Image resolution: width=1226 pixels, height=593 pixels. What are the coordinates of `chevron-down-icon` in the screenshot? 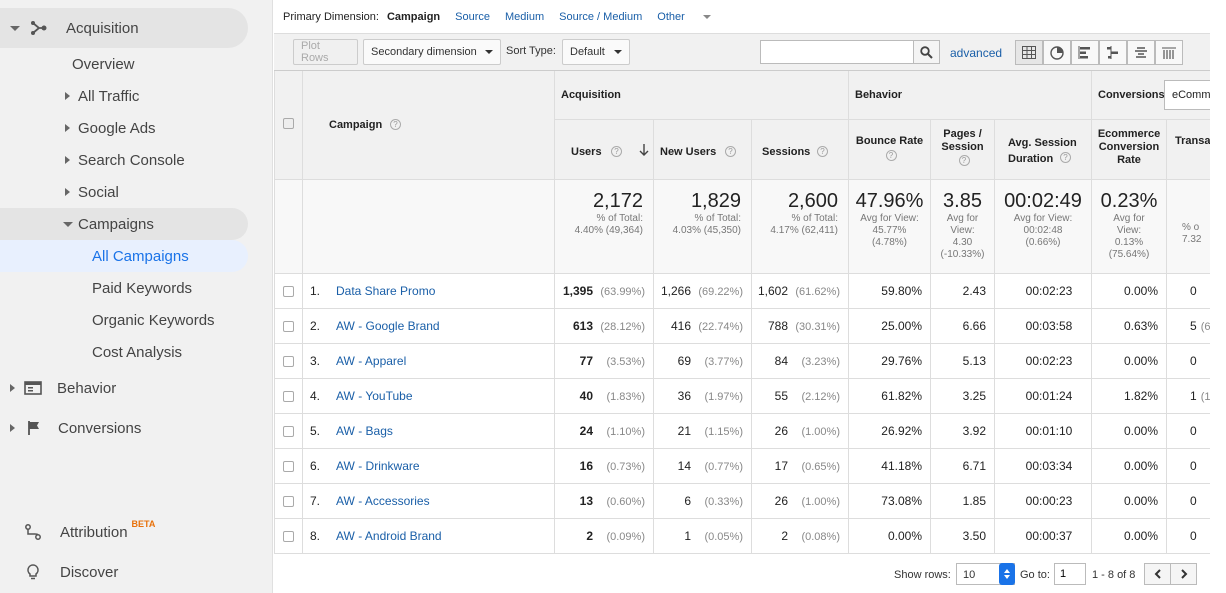 It's located at (706, 17).